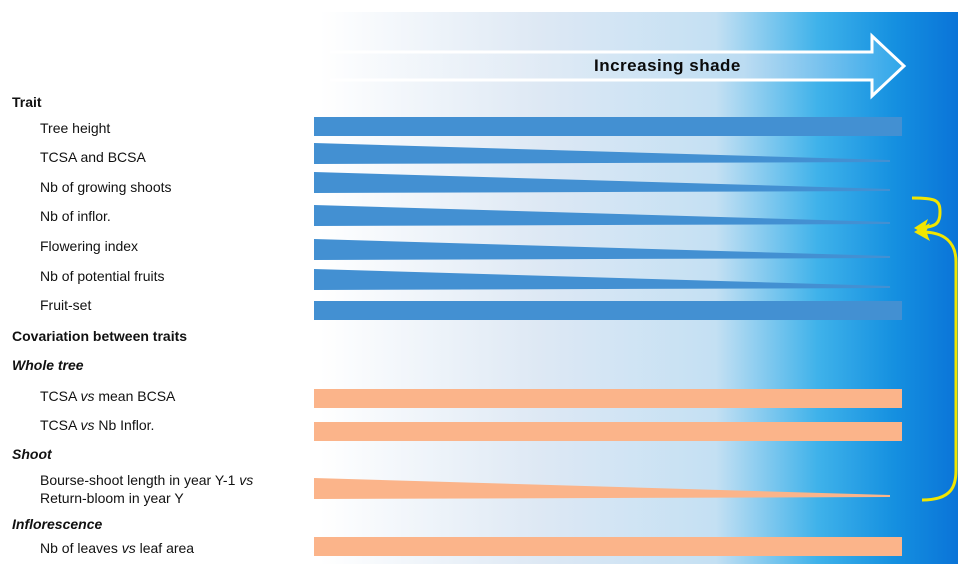 Image resolution: width=958 pixels, height=564 pixels. I want to click on loop-arrow-large, so click(939, 366).